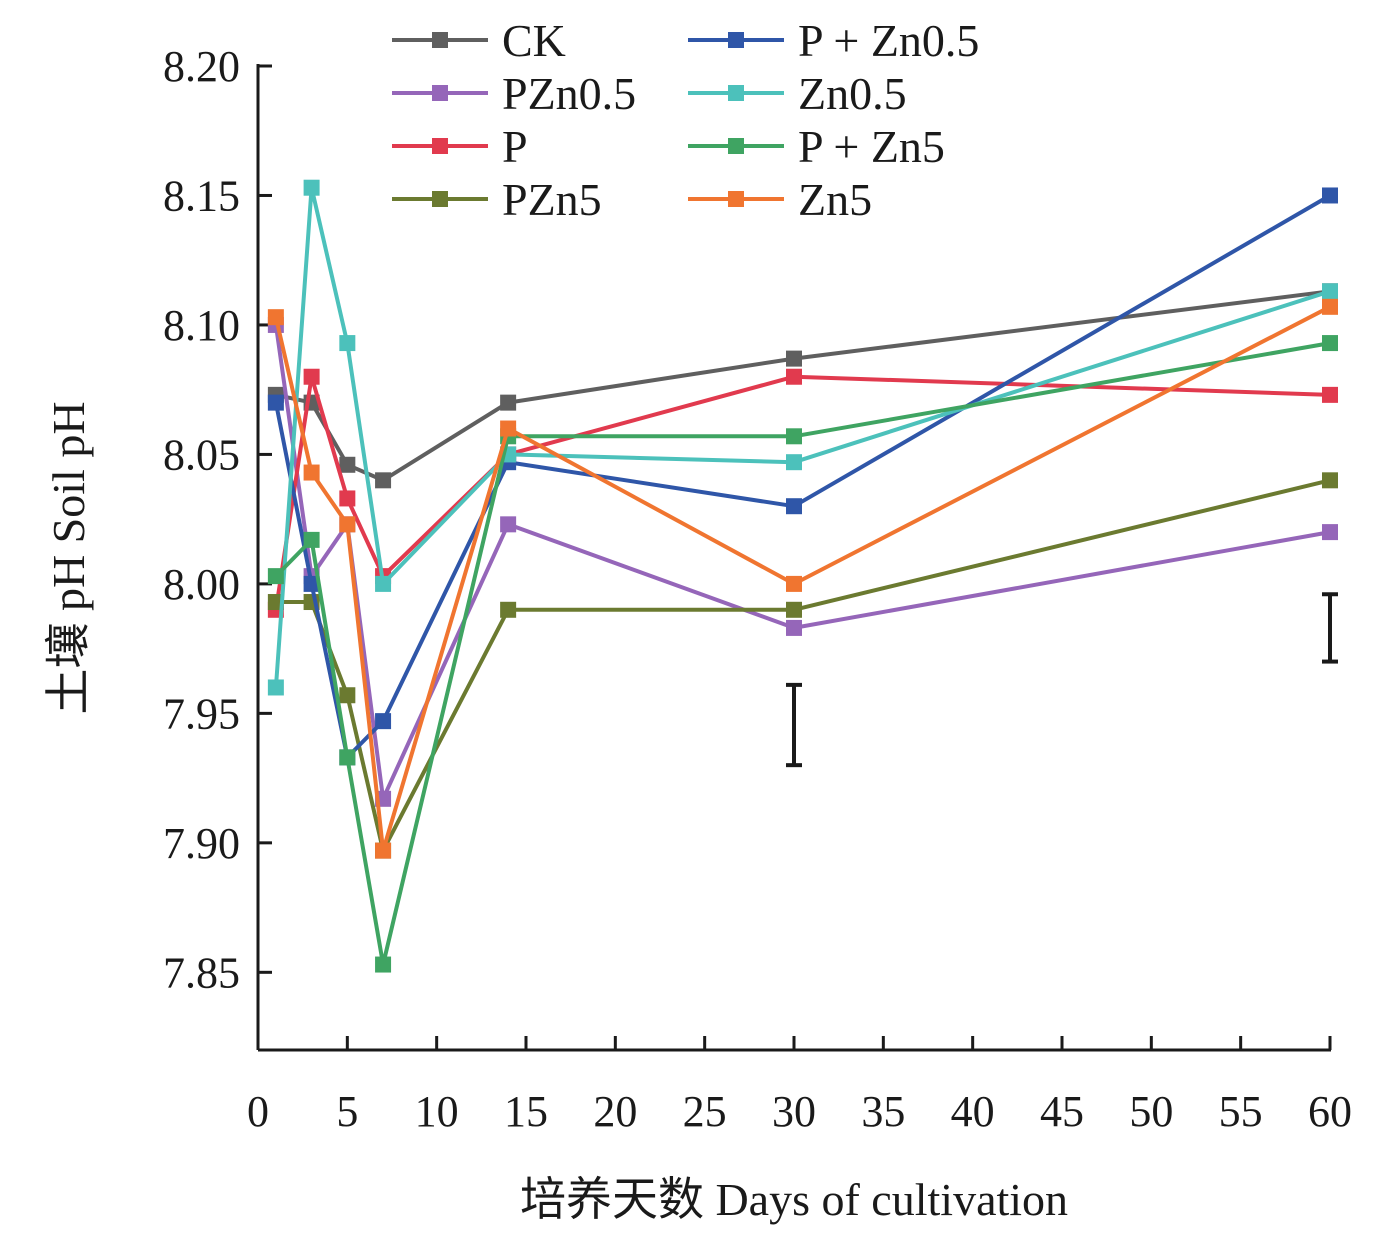 This screenshot has height=1238, width=1378. I want to click on x-tick-label: 45, so click(1062, 1111).